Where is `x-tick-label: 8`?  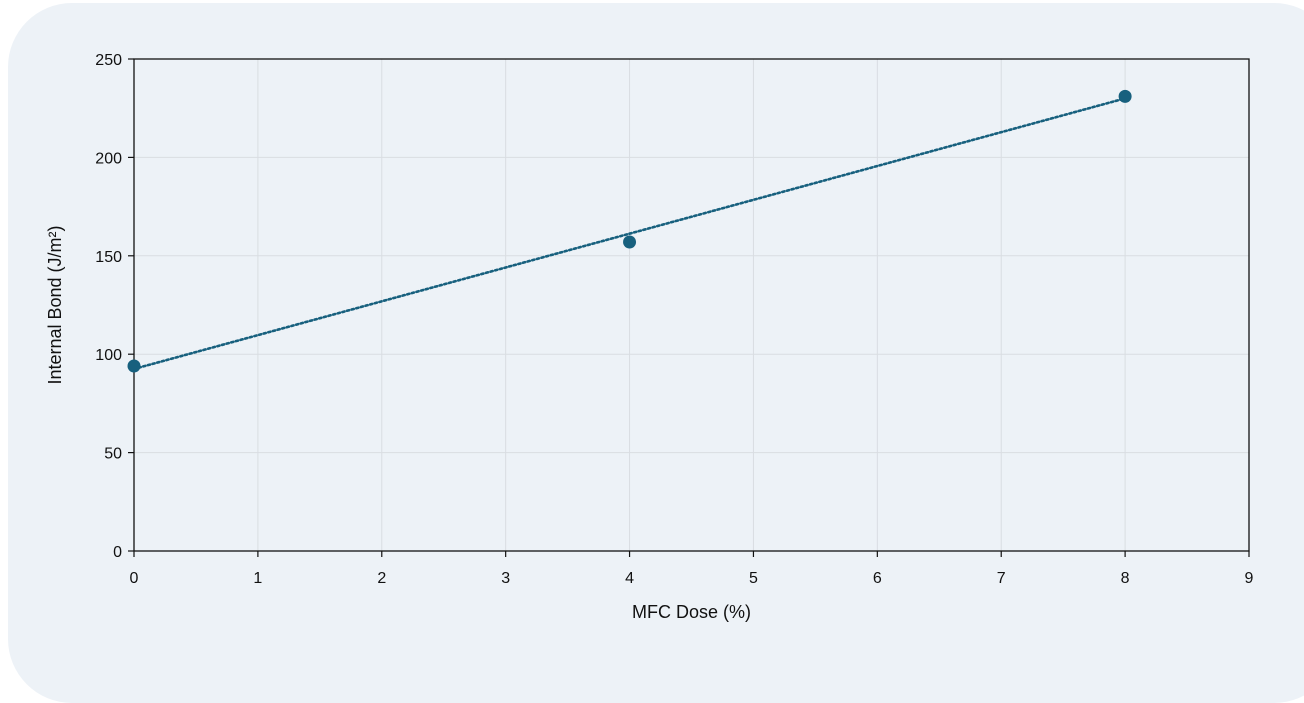 x-tick-label: 8 is located at coordinates (1125, 578).